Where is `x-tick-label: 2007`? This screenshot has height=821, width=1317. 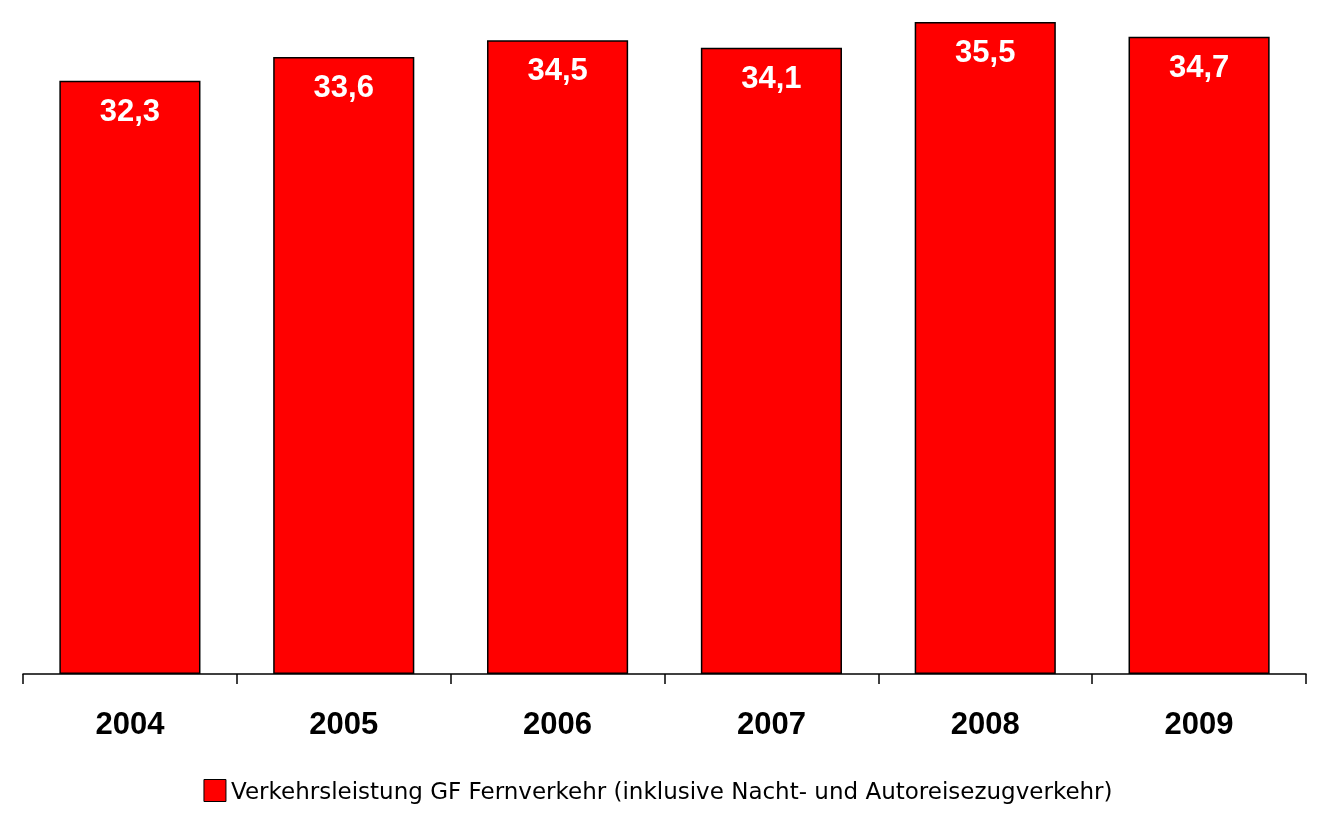
x-tick-label: 2007 is located at coordinates (771, 723).